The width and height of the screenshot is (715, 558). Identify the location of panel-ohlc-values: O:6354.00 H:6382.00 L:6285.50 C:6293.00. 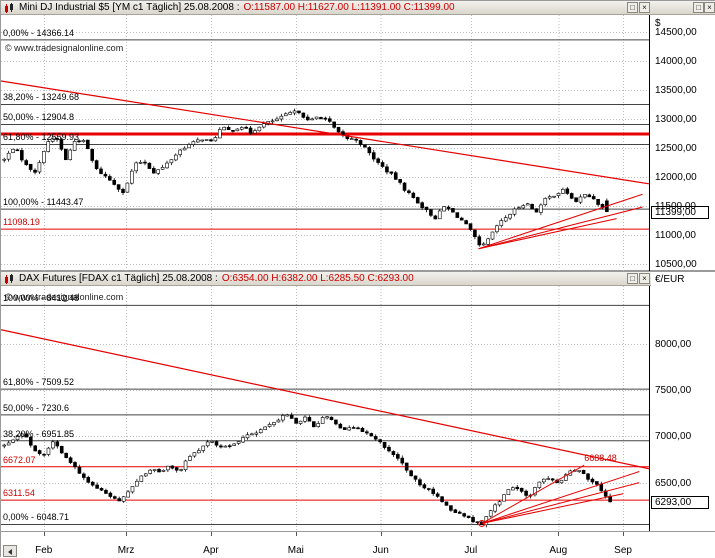
(317, 278).